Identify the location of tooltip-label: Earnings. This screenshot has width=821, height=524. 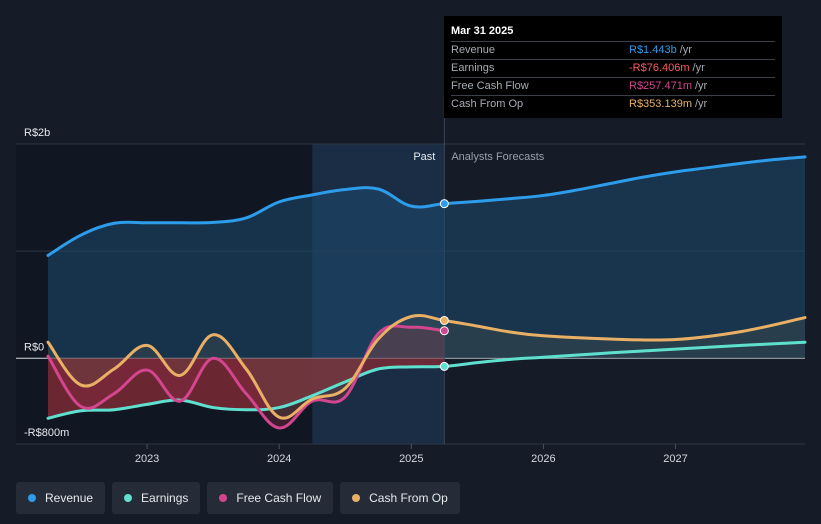
(473, 68).